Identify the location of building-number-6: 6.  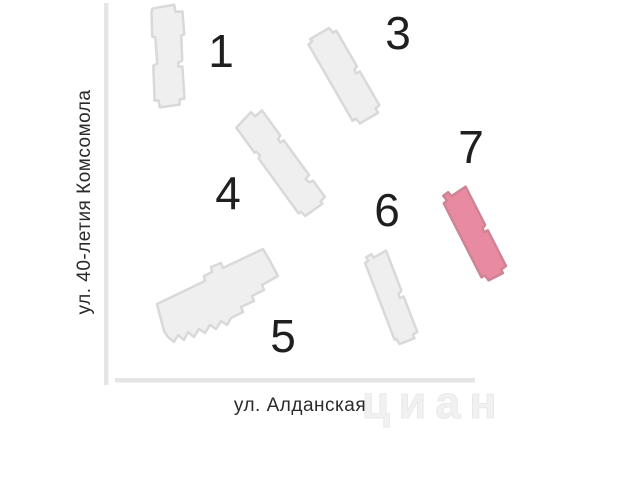
(387, 210).